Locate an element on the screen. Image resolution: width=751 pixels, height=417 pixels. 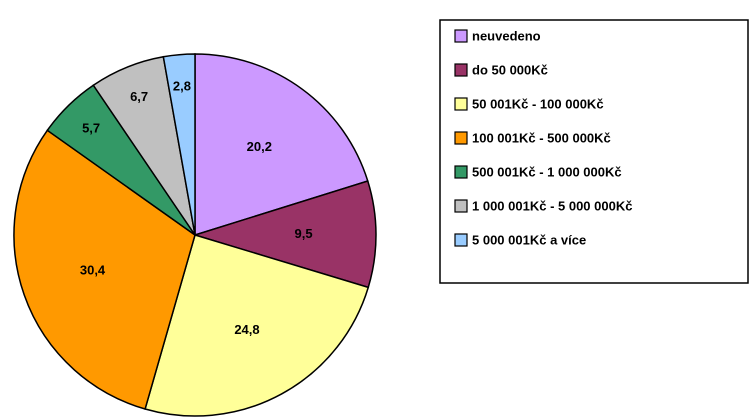
legend-label: 50 001Kč - 100 000Kč is located at coordinates (538, 103).